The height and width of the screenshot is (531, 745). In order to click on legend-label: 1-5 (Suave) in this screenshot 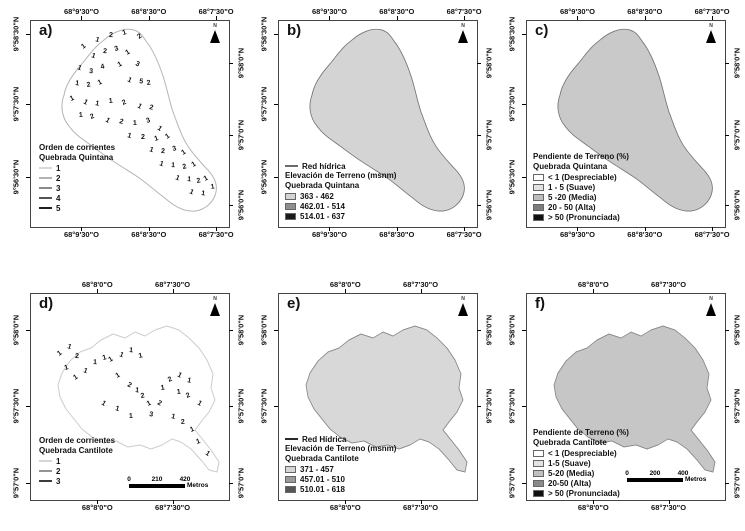, I will do `click(569, 463)`.